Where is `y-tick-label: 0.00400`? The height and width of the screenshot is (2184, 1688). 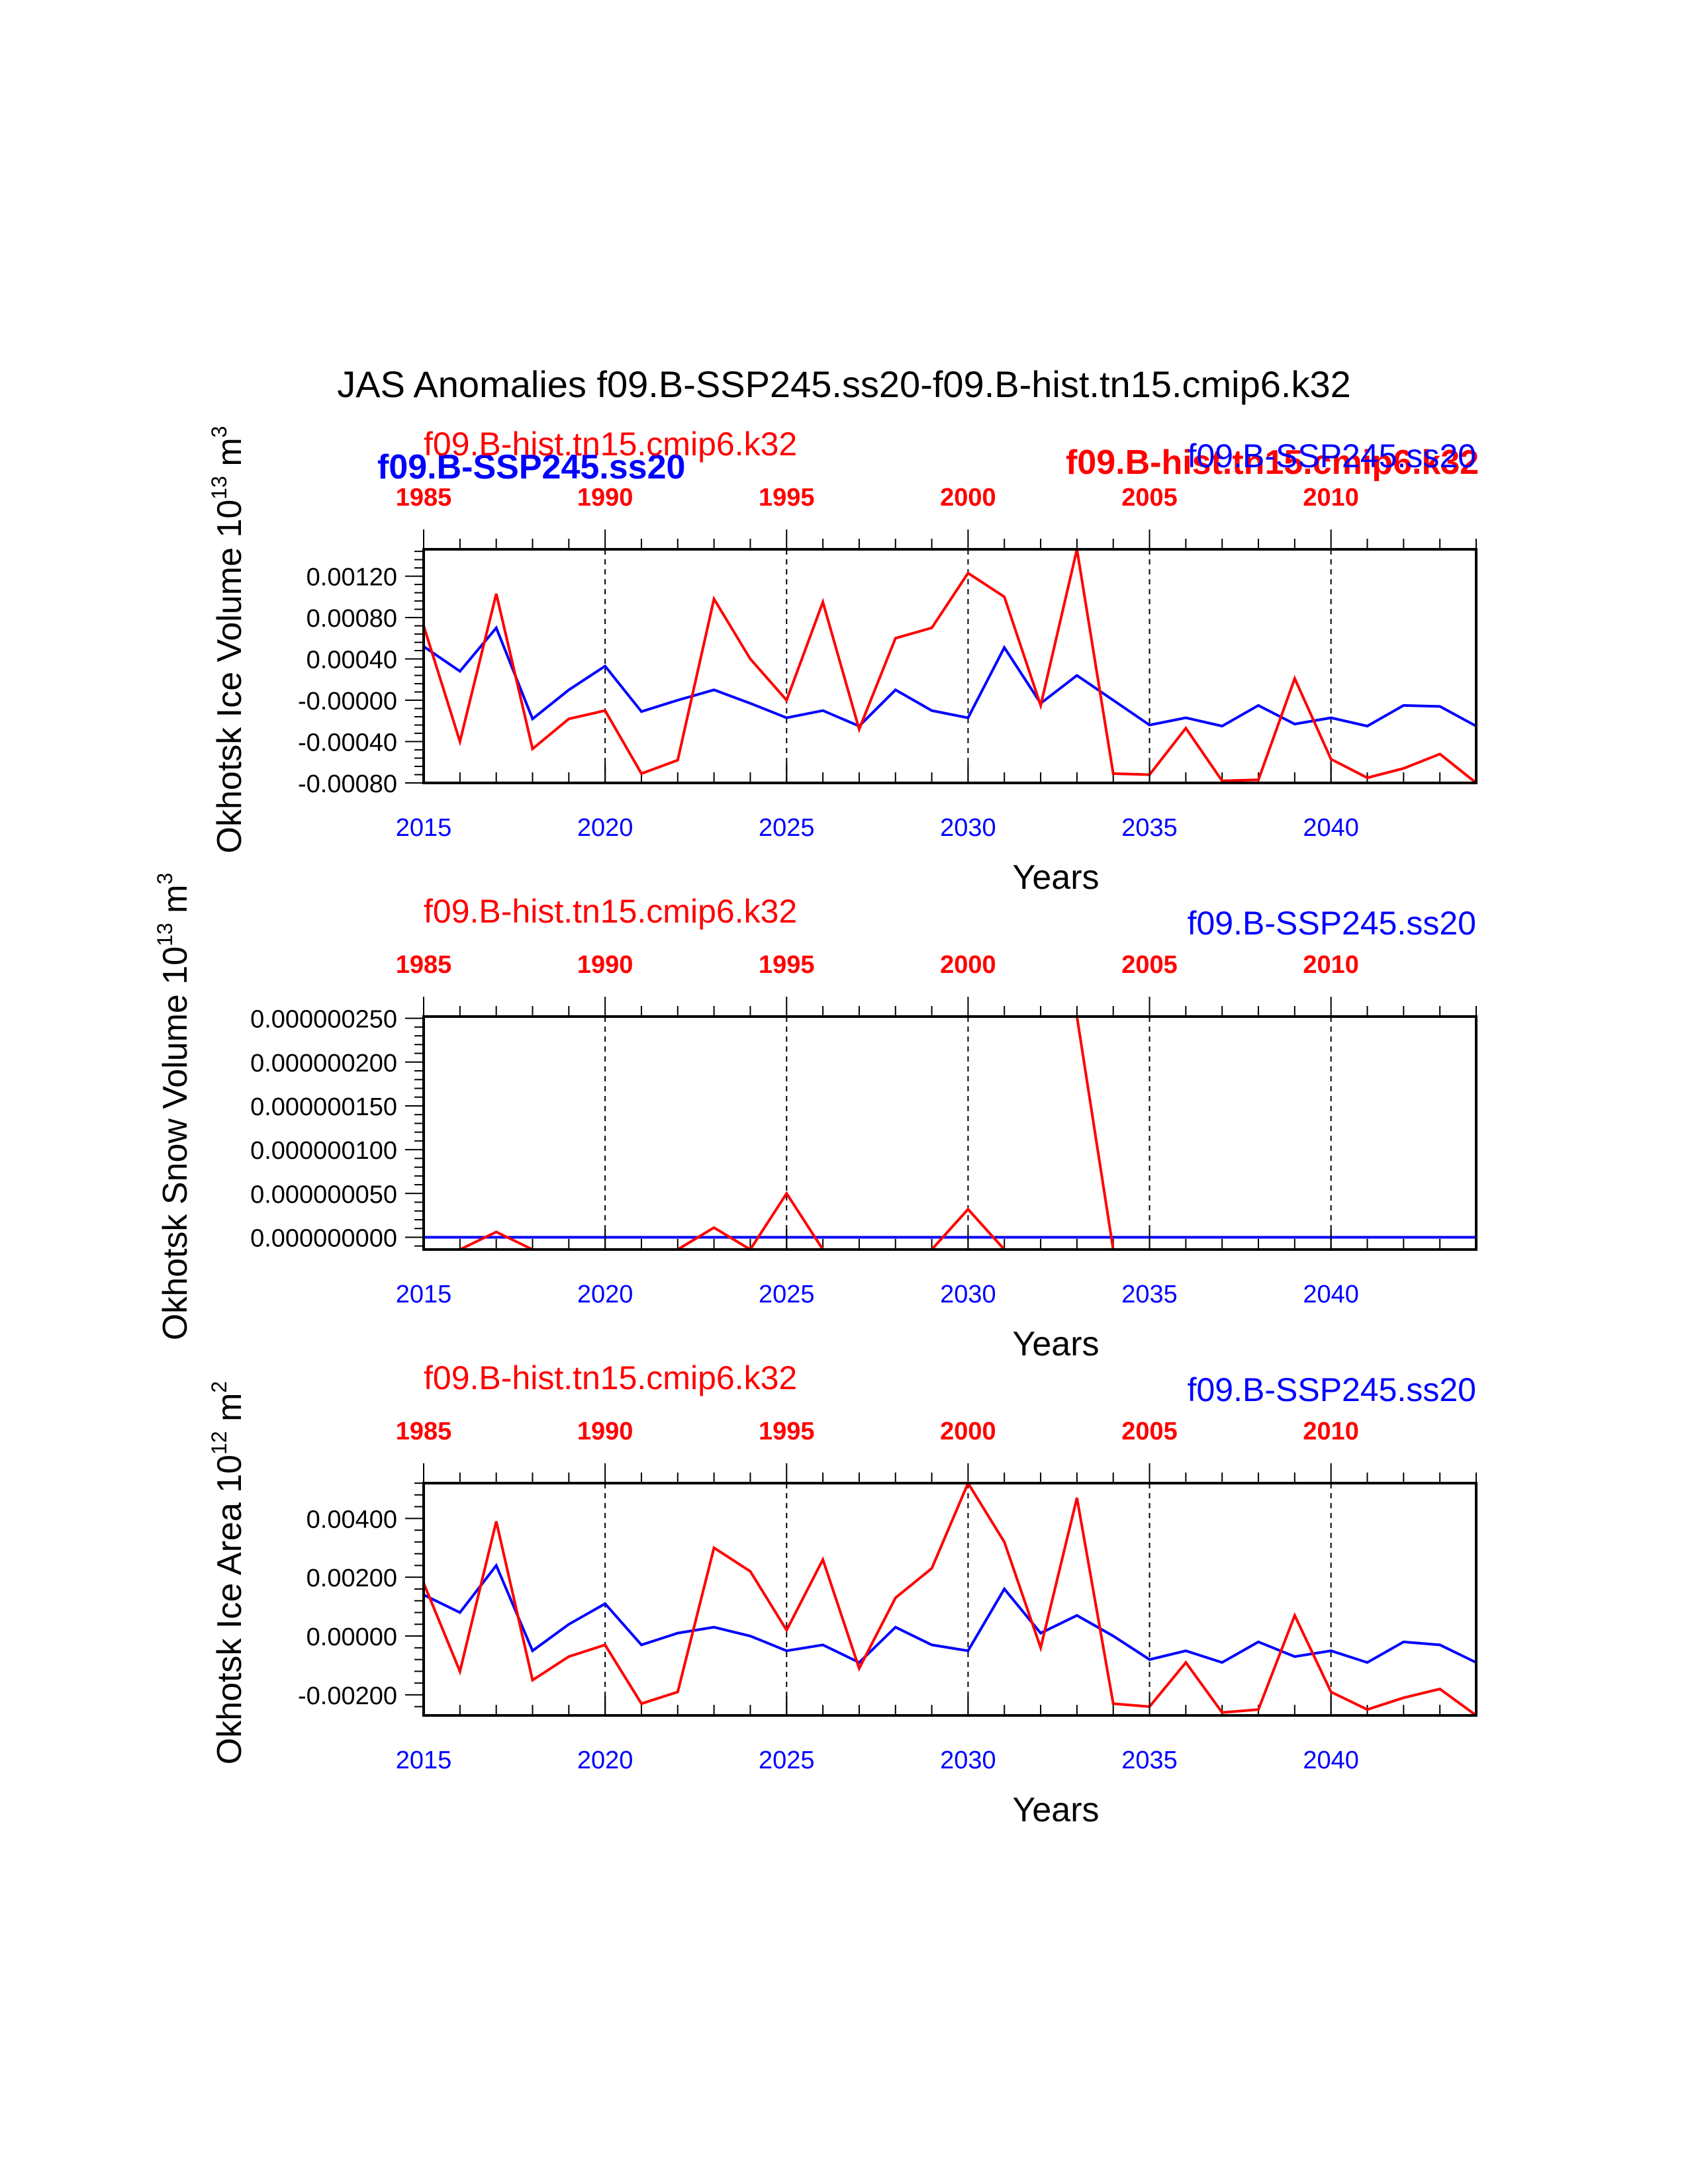
y-tick-label: 0.00400 is located at coordinates (351, 1519).